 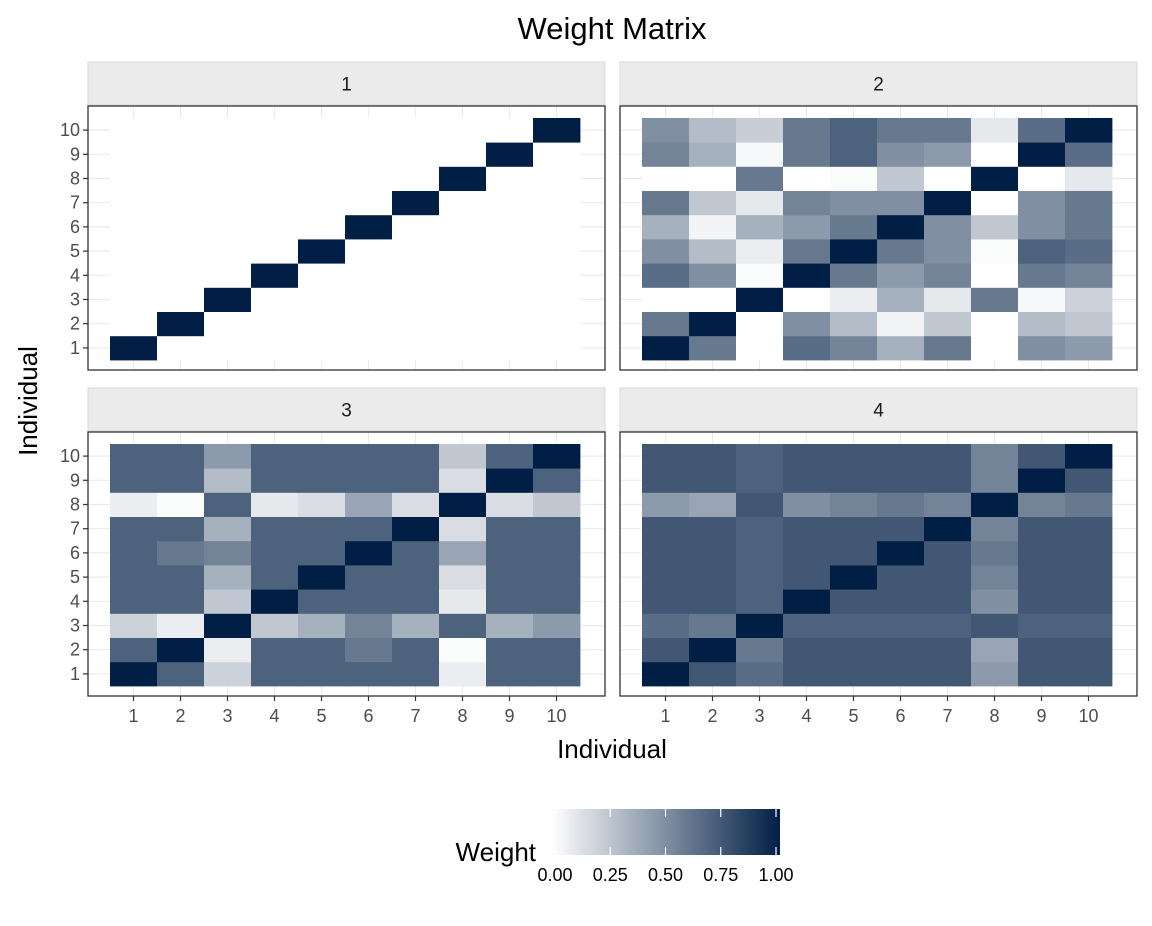 I want to click on legend-tick-label: 0.25, so click(x=610, y=875).